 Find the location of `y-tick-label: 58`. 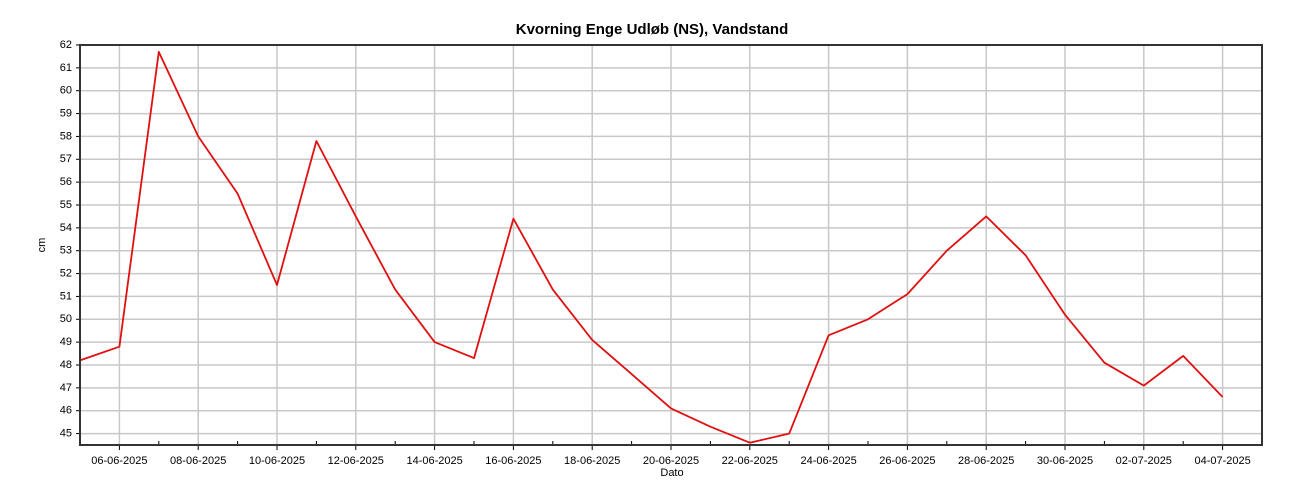

y-tick-label: 58 is located at coordinates (66, 136).